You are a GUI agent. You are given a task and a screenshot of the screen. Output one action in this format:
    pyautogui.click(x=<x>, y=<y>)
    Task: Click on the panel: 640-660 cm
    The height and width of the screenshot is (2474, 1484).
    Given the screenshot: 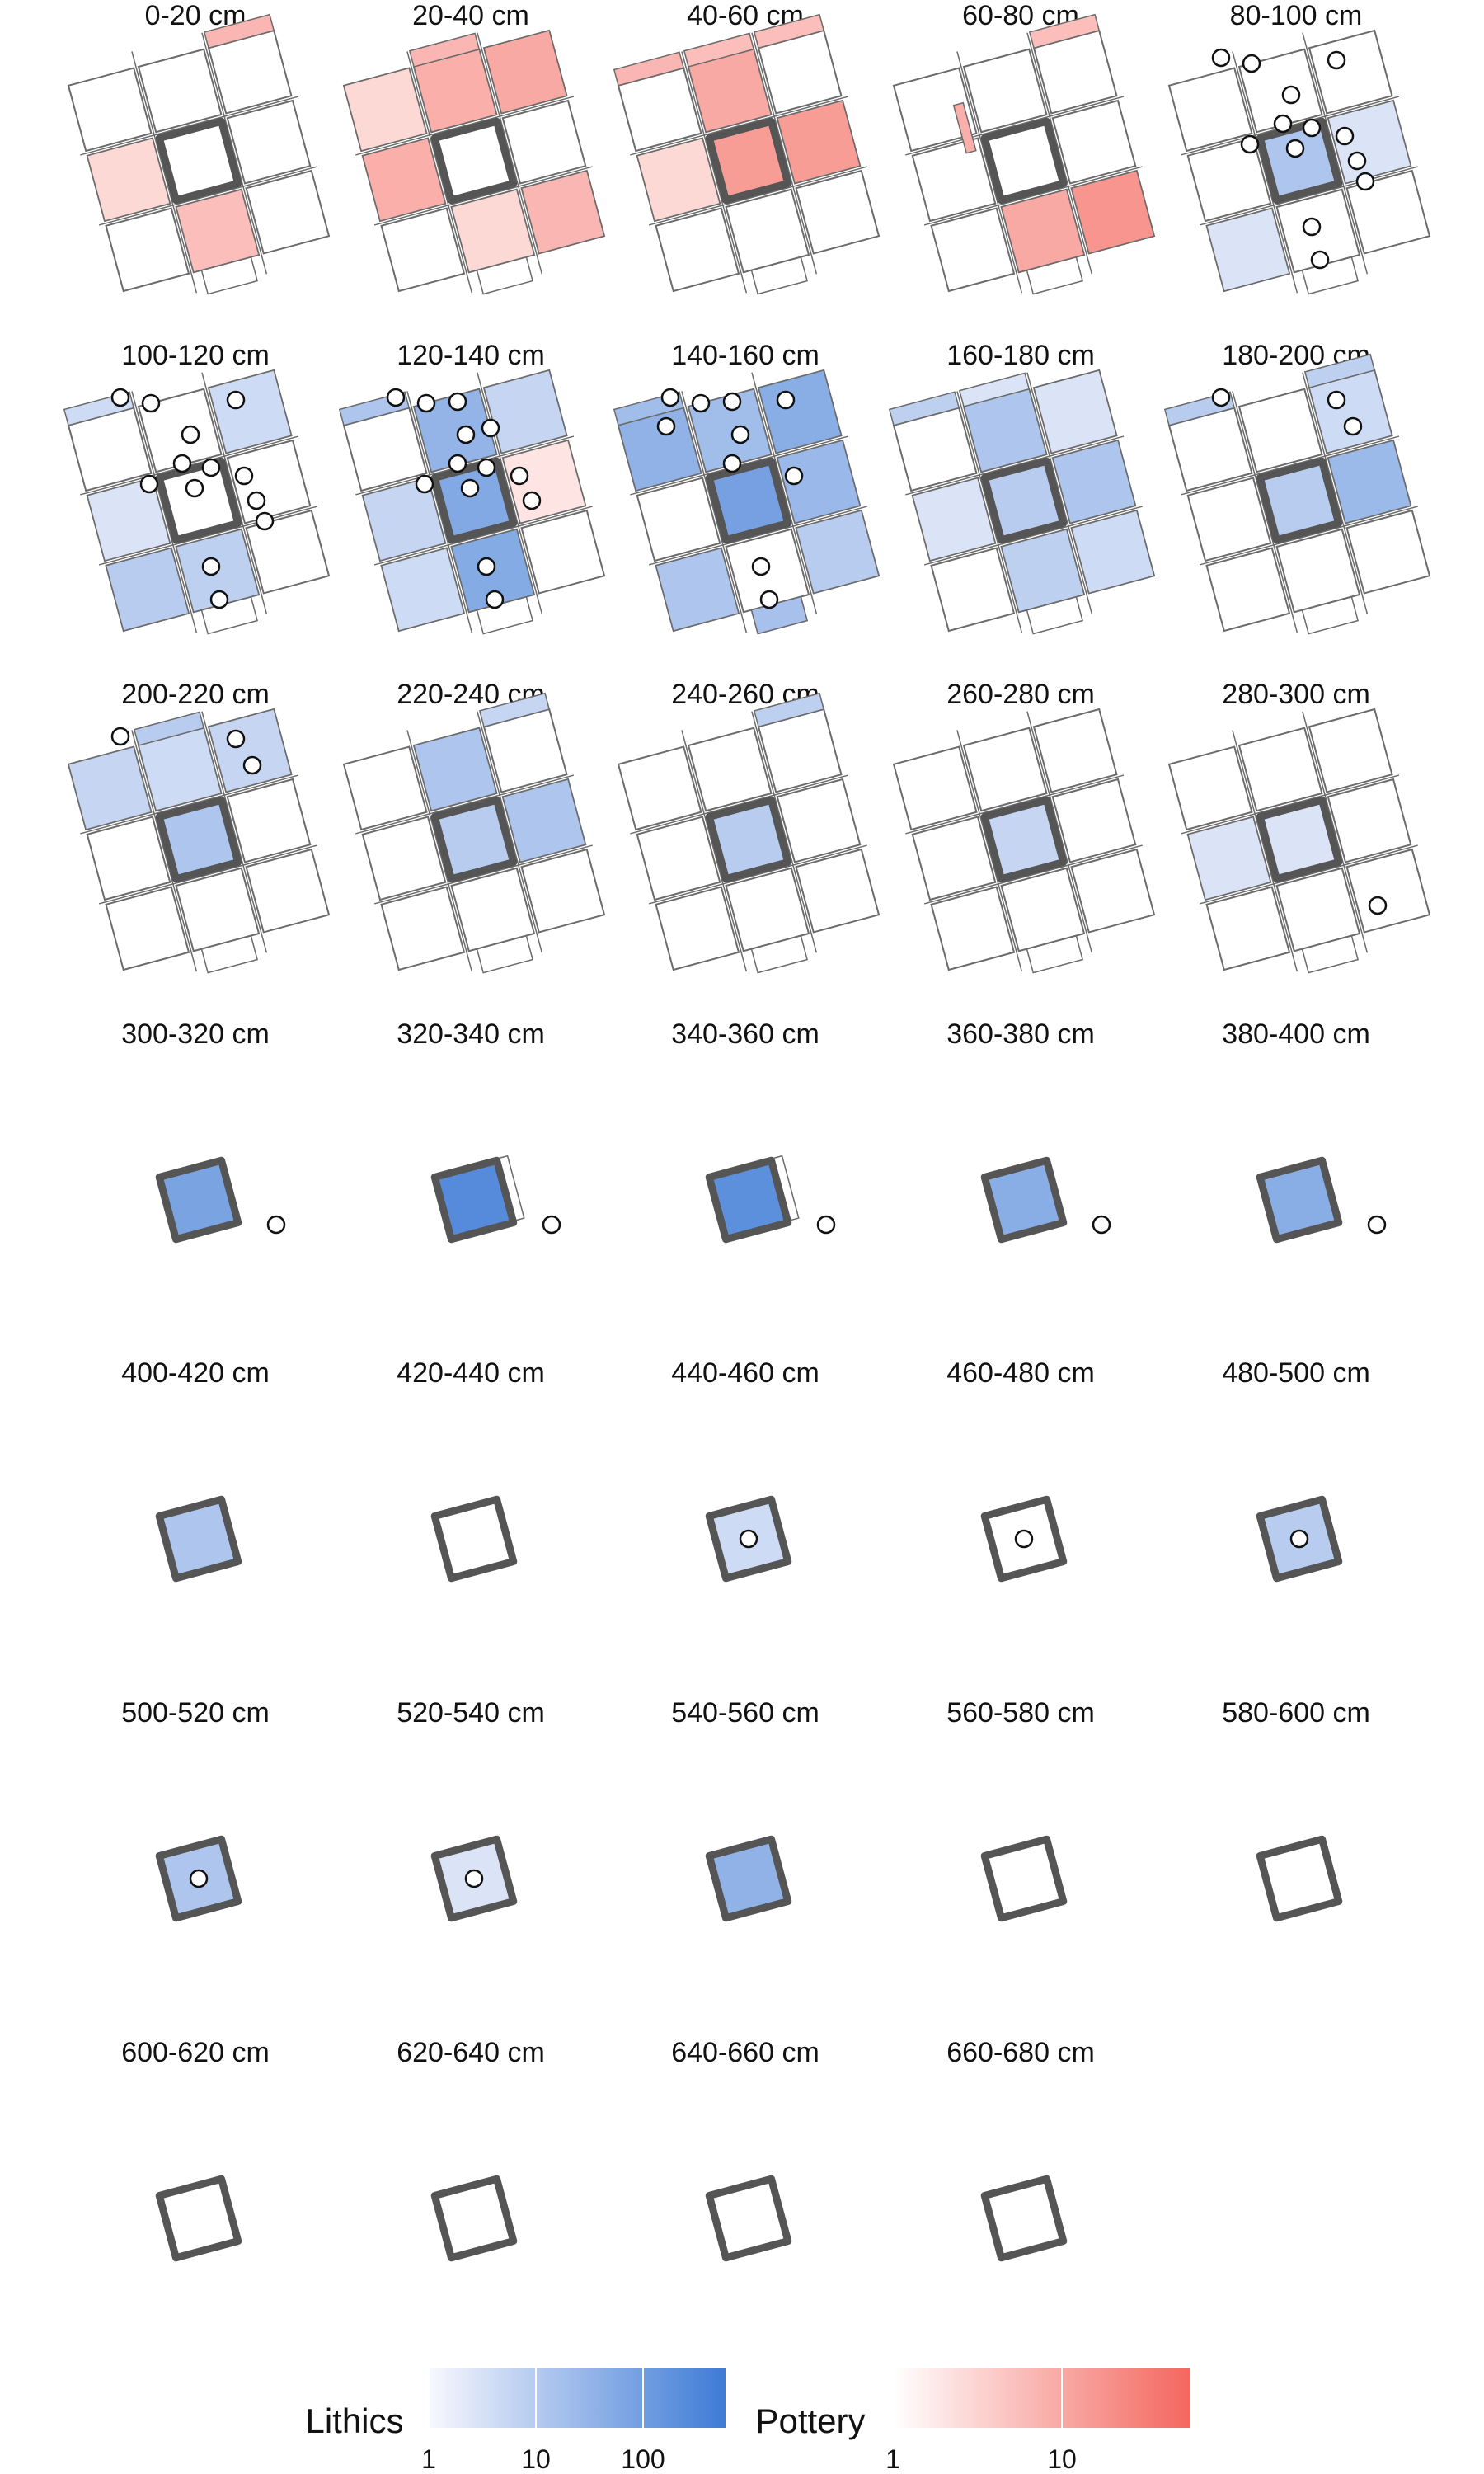 What is the action you would take?
    pyautogui.click(x=745, y=2149)
    